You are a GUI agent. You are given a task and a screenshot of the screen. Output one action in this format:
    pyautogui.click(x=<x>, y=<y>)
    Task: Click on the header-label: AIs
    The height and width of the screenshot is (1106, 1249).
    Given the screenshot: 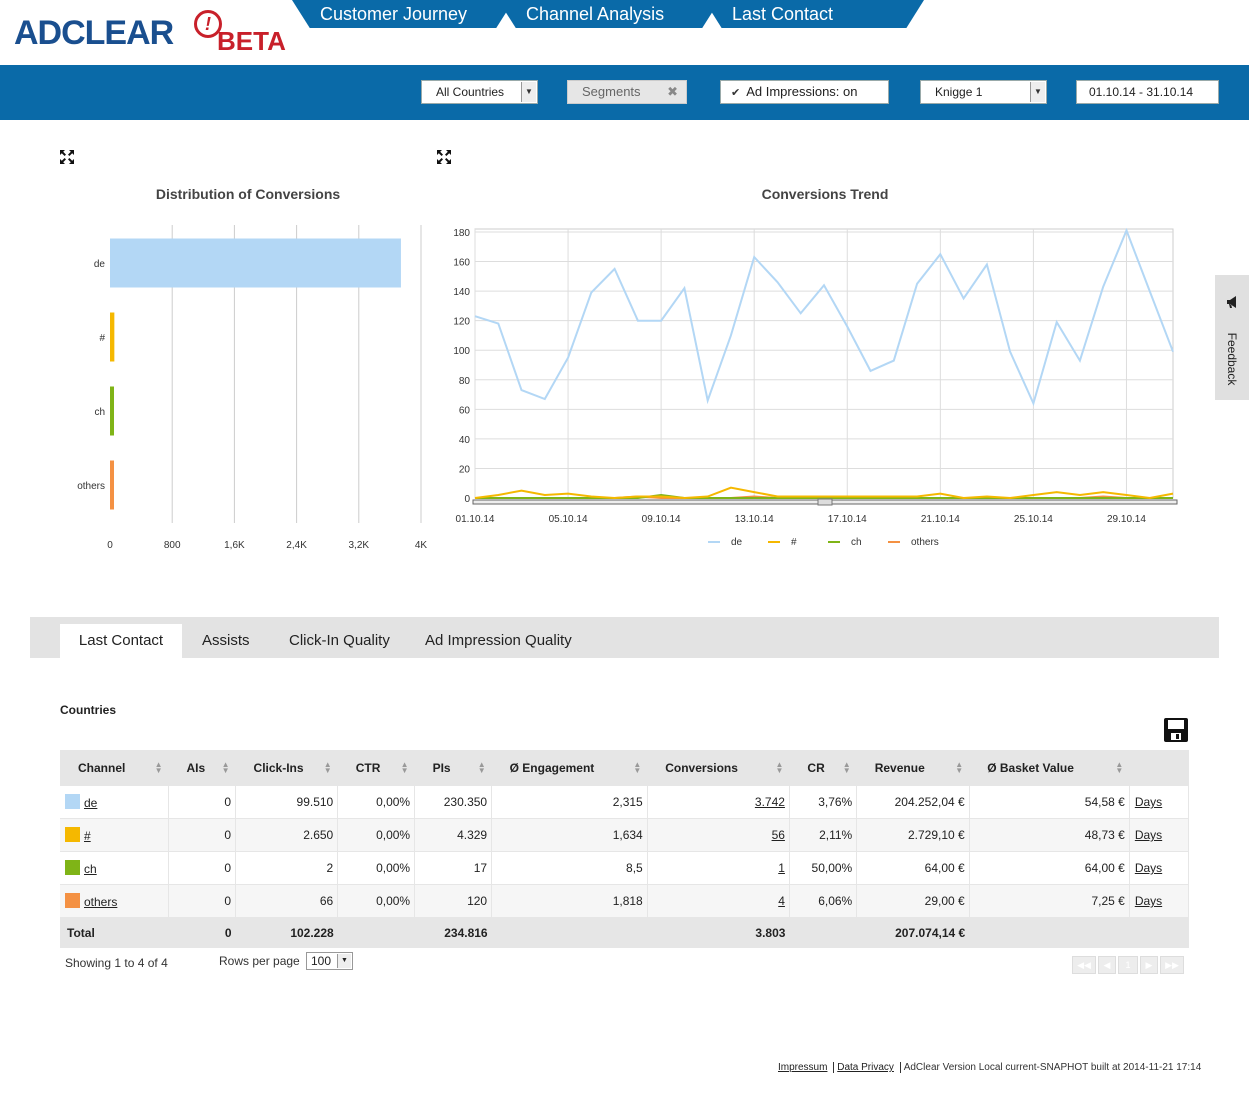 What is the action you would take?
    pyautogui.click(x=196, y=768)
    